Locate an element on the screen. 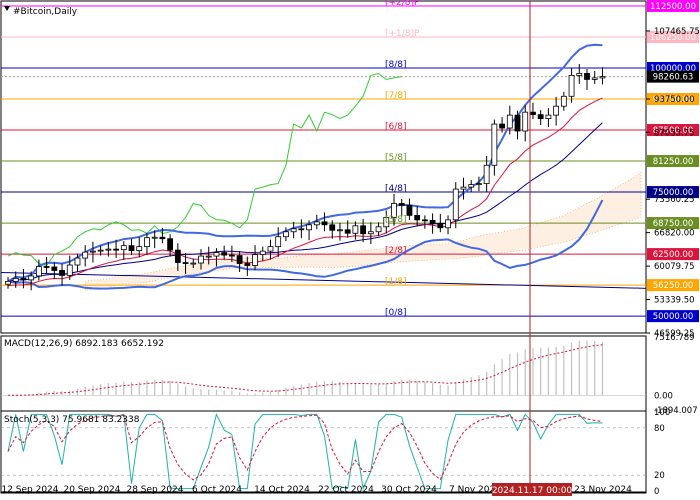  price-tick-label: 46599.25 is located at coordinates (674, 334).